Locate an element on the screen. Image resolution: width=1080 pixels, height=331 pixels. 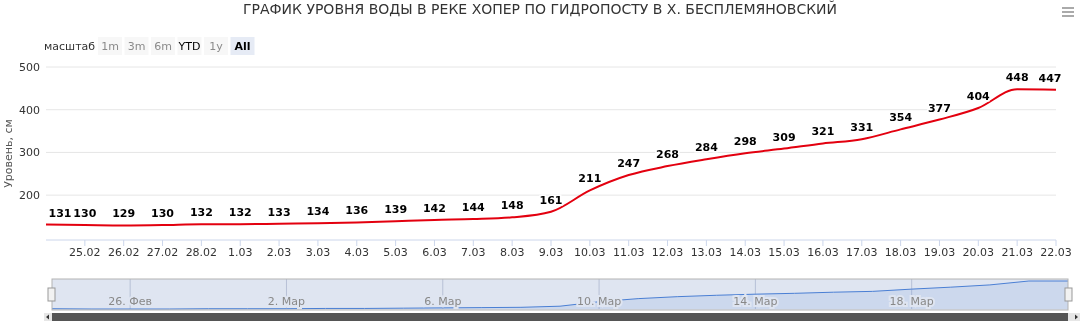
data-label: 134 is located at coordinates (318, 212).